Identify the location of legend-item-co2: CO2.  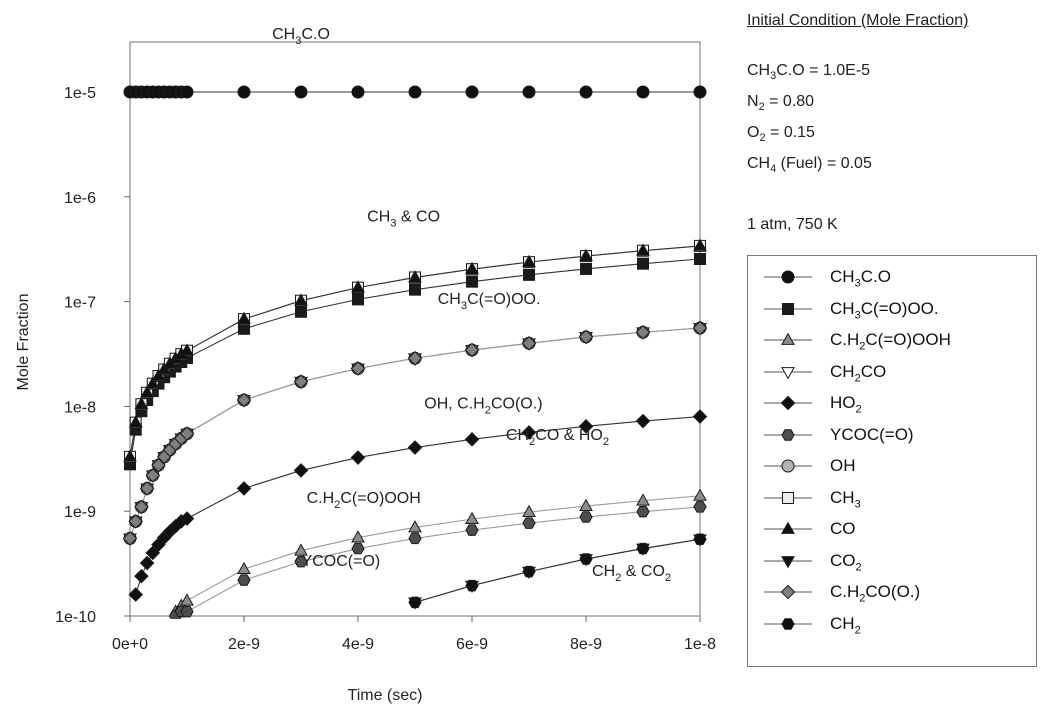
(892, 562).